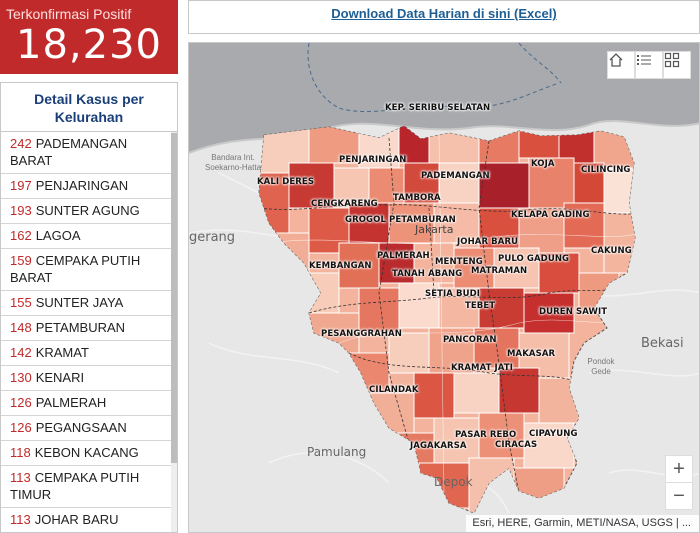 This screenshot has height=533, width=700. What do you see at coordinates (76, 519) in the screenshot?
I see `kelurahan-name: JOHAR BARU` at bounding box center [76, 519].